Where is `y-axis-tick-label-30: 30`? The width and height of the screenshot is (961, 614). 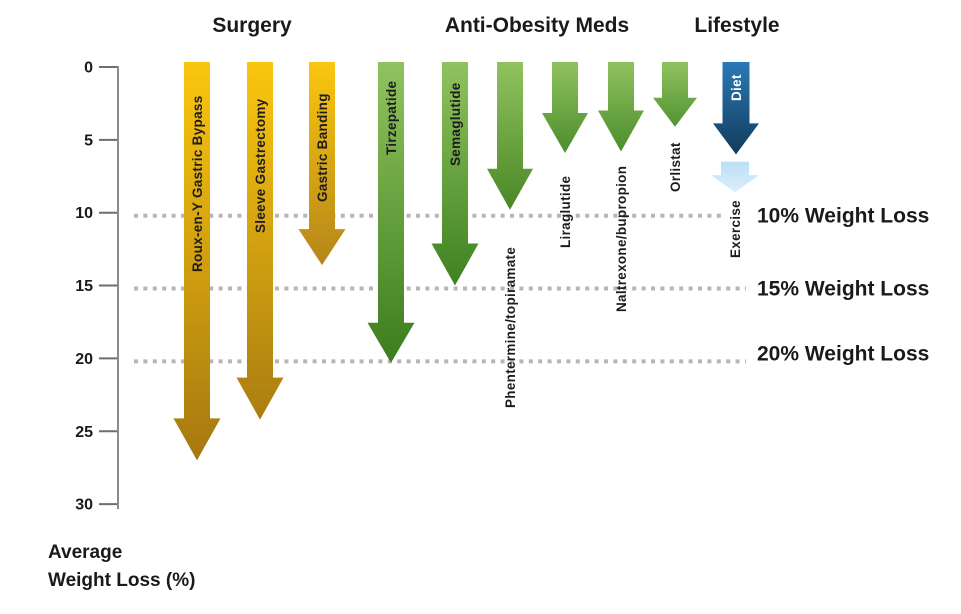
y-axis-tick-label-30: 30 is located at coordinates (84, 505).